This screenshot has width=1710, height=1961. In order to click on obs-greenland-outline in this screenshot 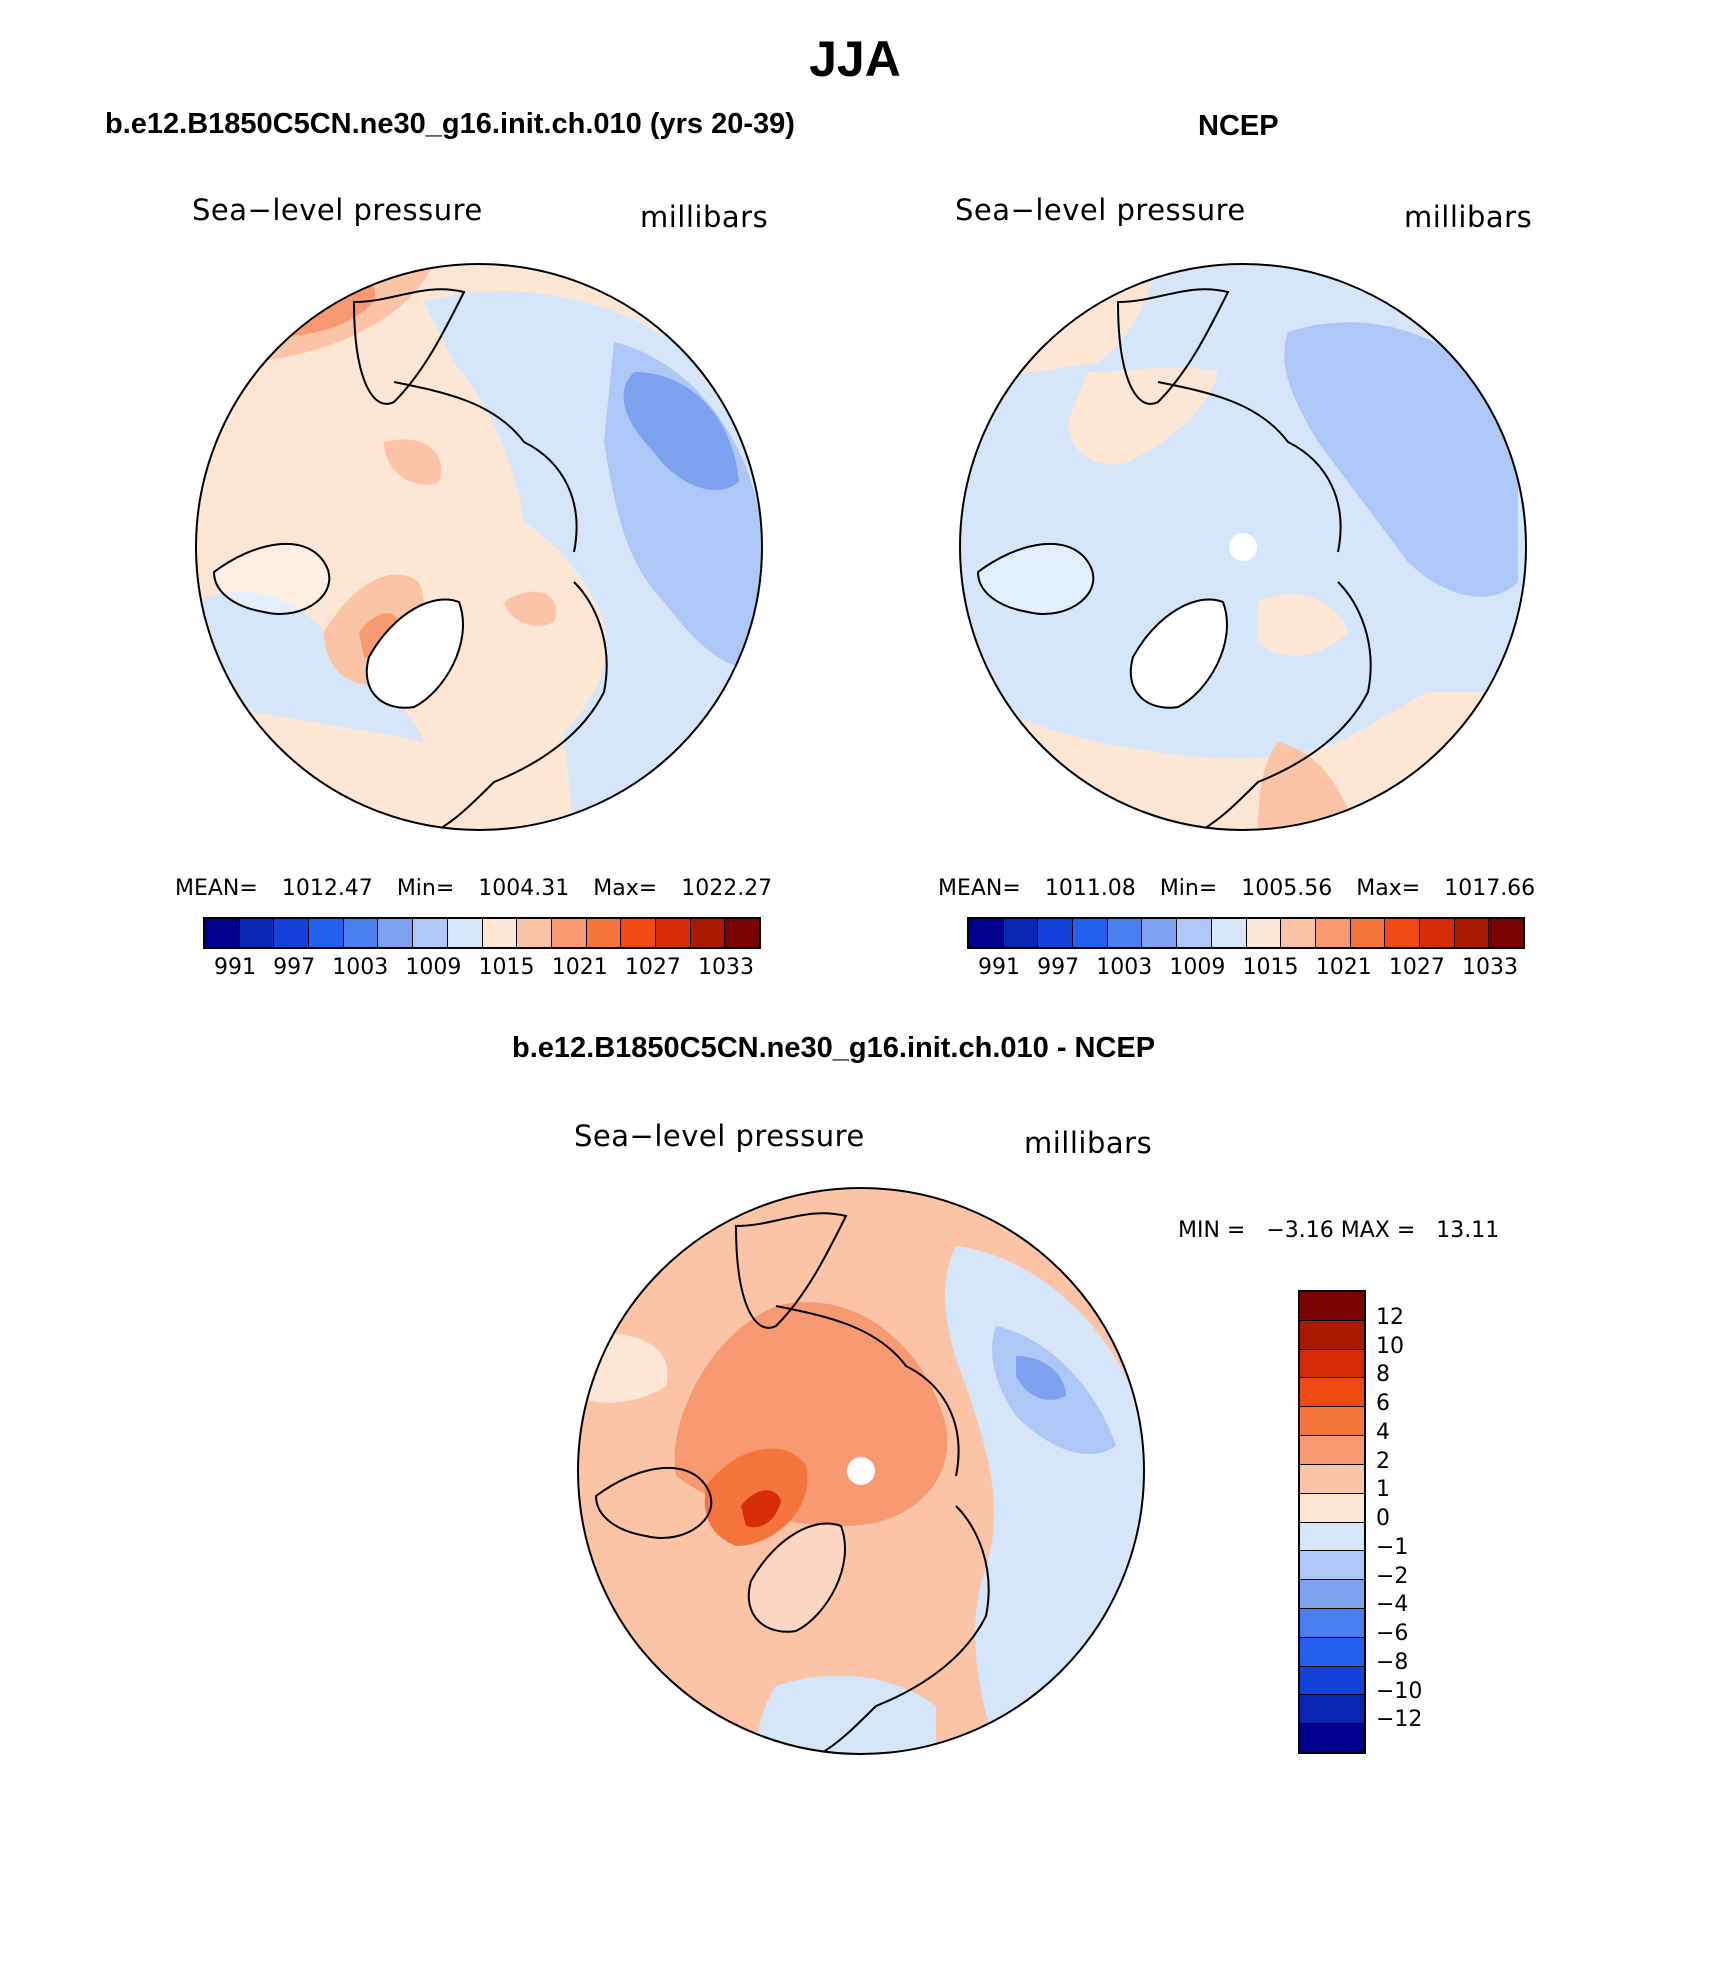, I will do `click(1178, 653)`.